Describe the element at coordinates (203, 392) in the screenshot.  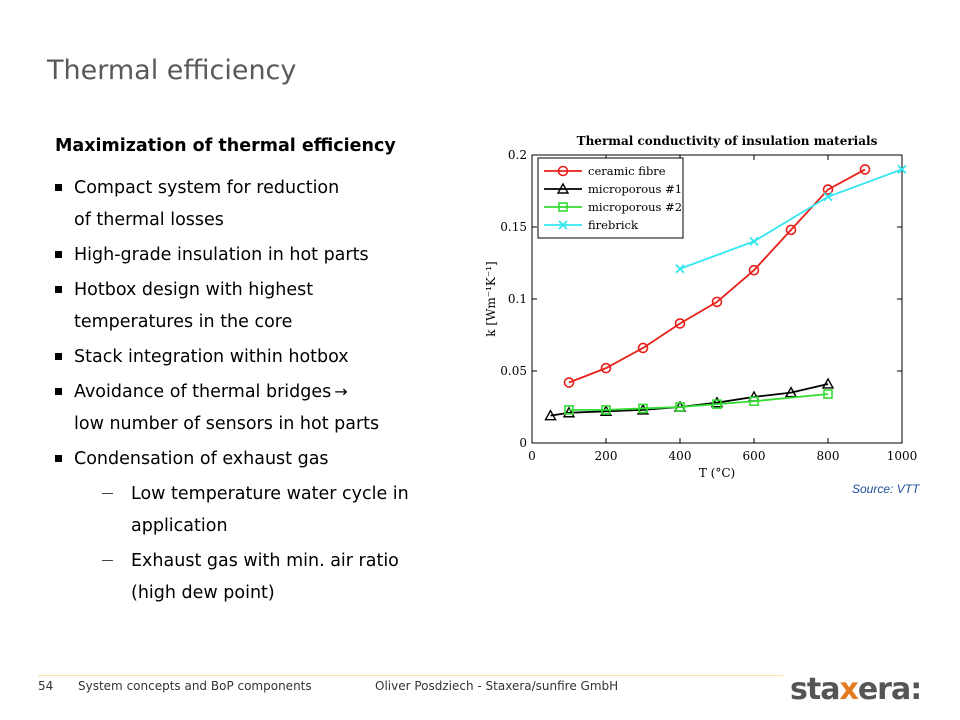
I see `bullet-text: Avoidance of thermal bridges` at that location.